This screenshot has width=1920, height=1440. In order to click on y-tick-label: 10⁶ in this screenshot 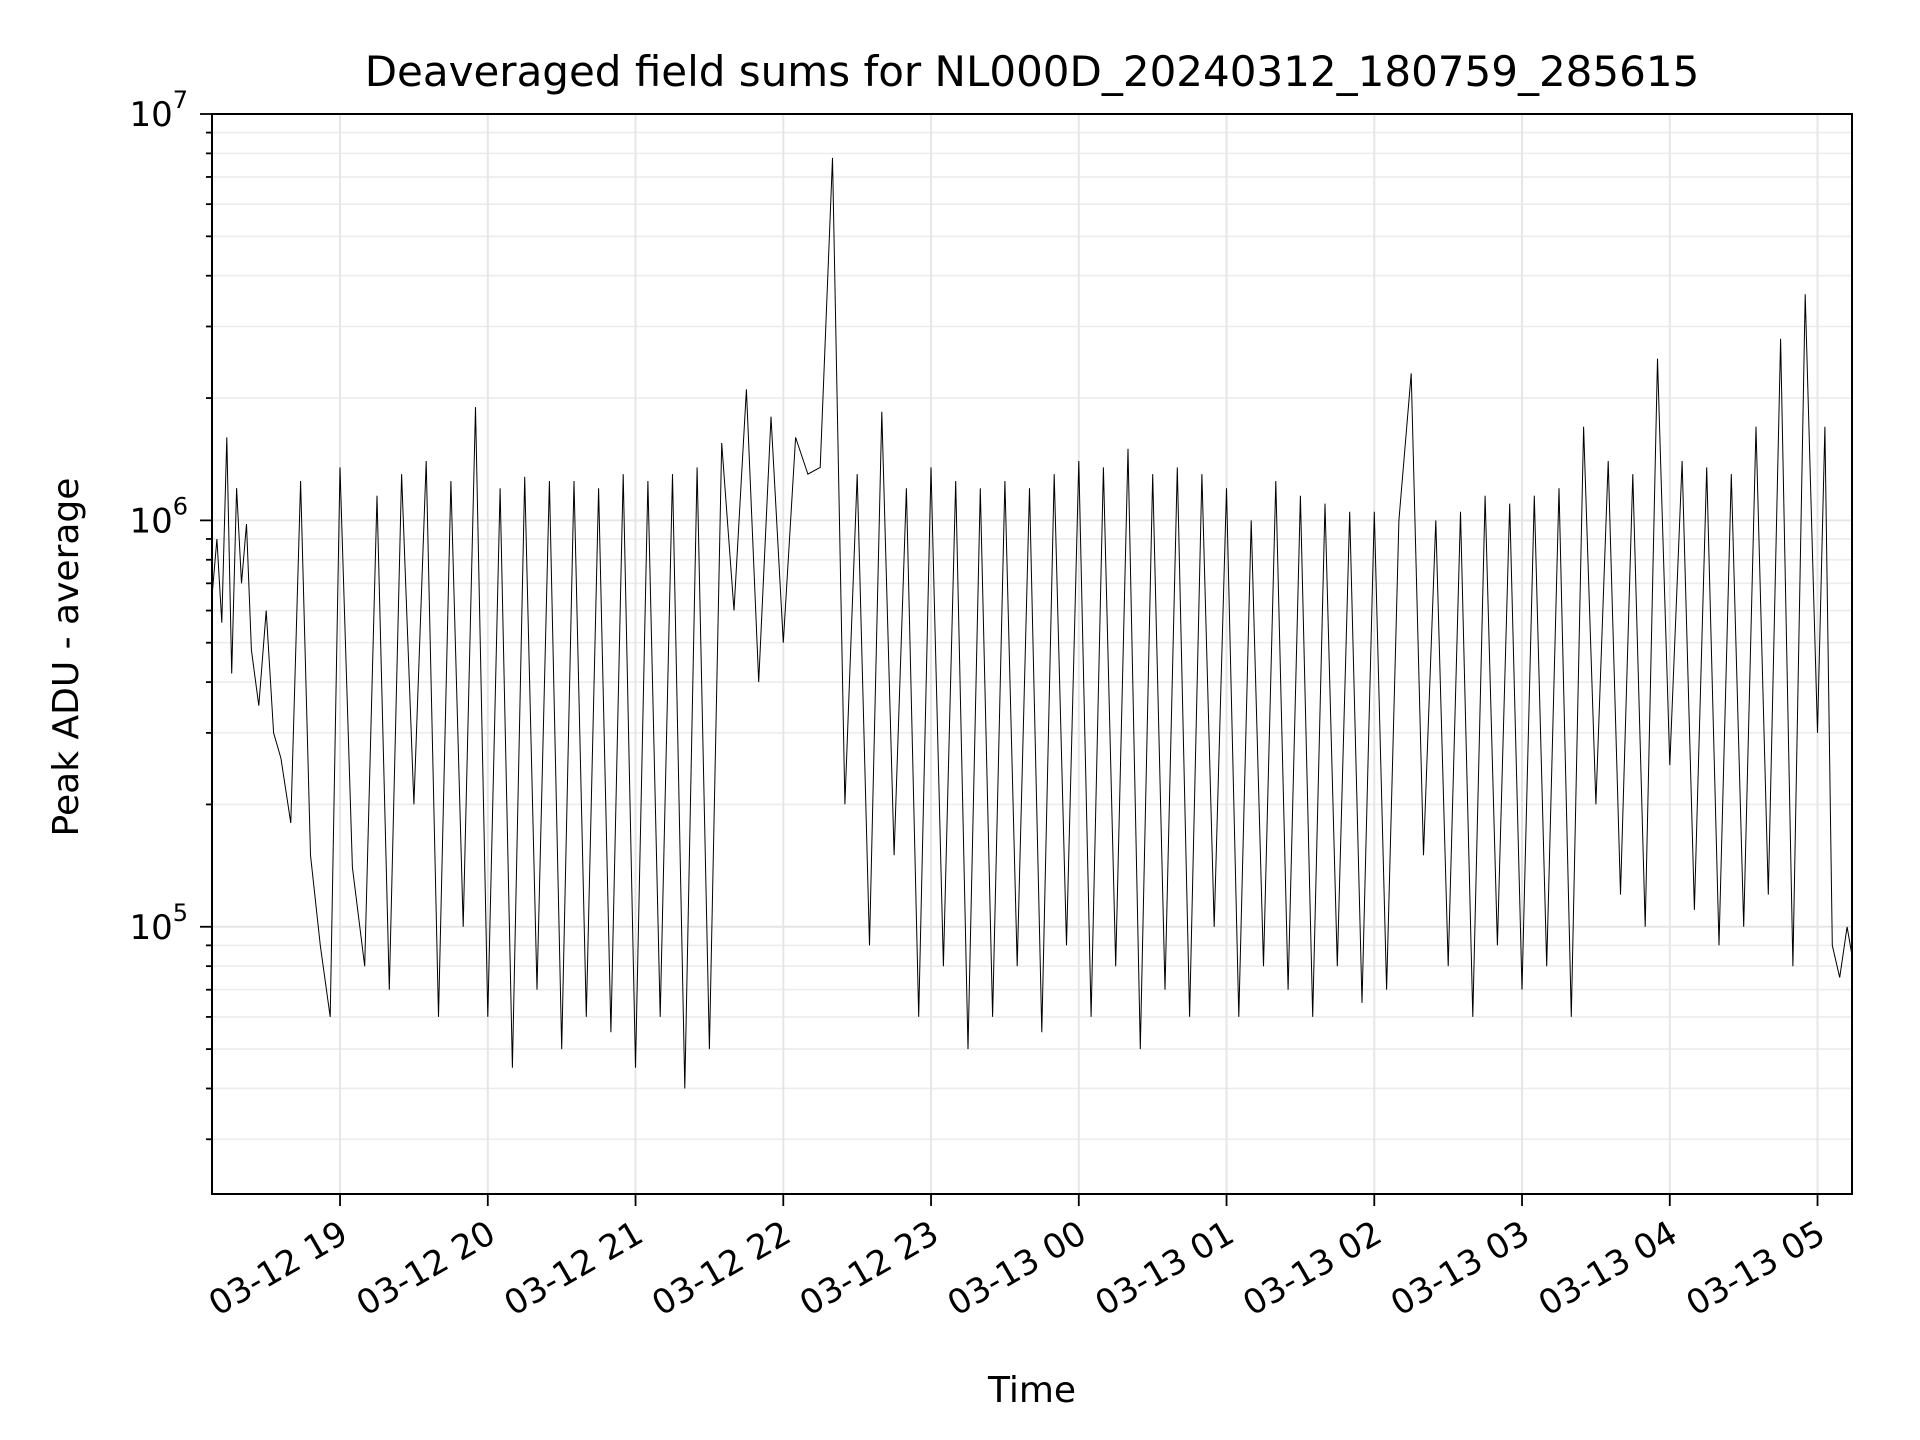, I will do `click(158, 516)`.